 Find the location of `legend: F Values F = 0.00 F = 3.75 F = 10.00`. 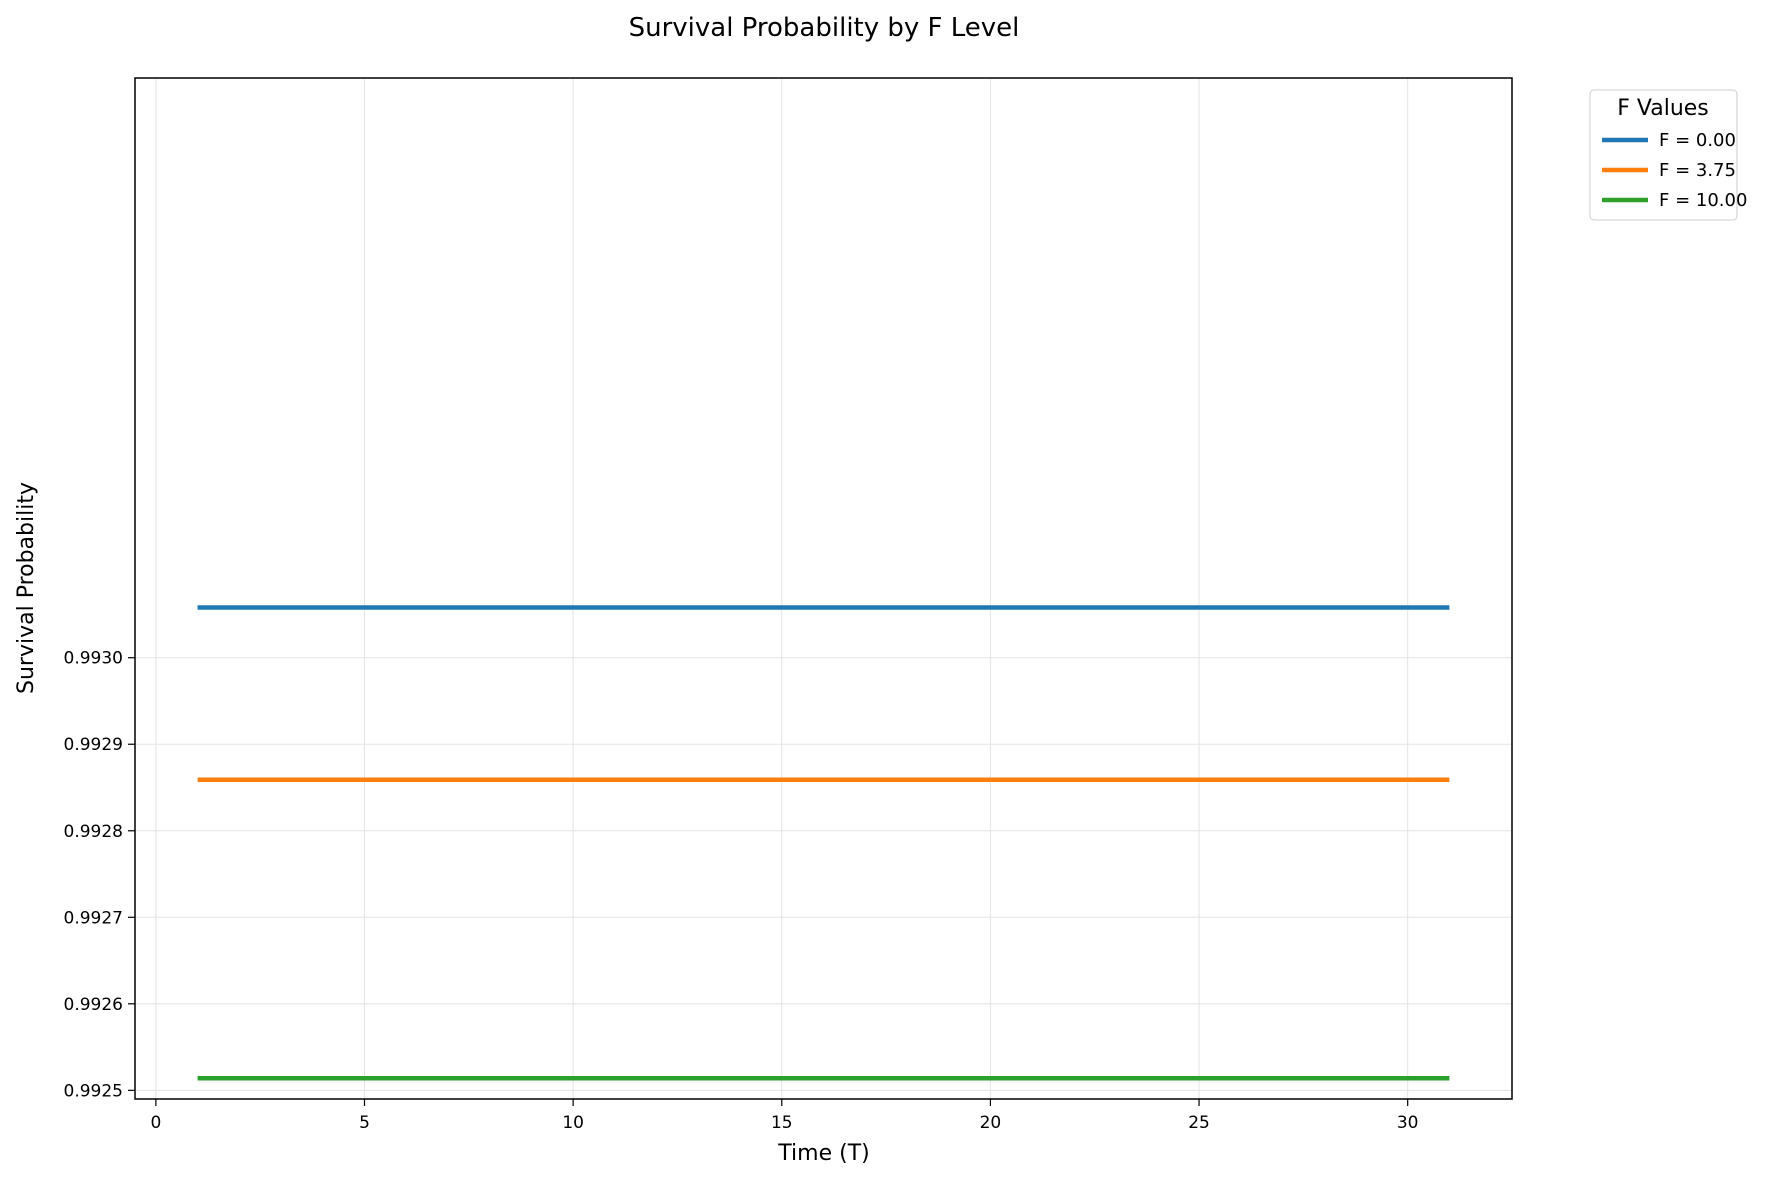

legend: F Values F = 0.00 F = 3.75 F = 10.00 is located at coordinates (1668, 155).